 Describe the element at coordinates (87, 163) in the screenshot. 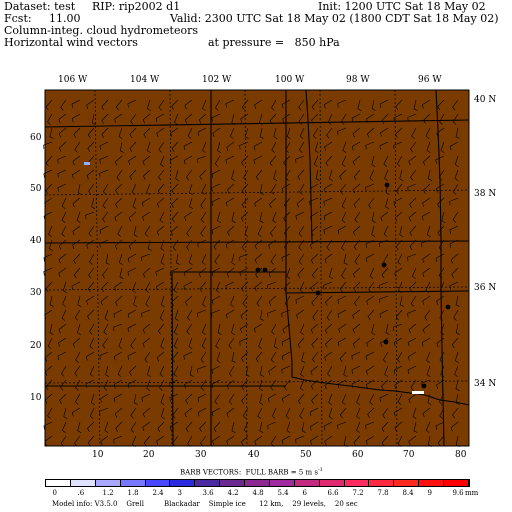

I see `cloud-patch` at that location.